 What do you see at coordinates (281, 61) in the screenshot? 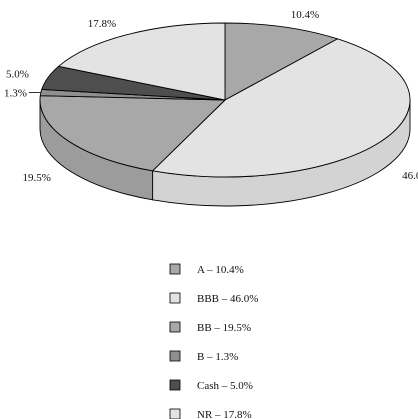
I see `pie-slice-a` at bounding box center [281, 61].